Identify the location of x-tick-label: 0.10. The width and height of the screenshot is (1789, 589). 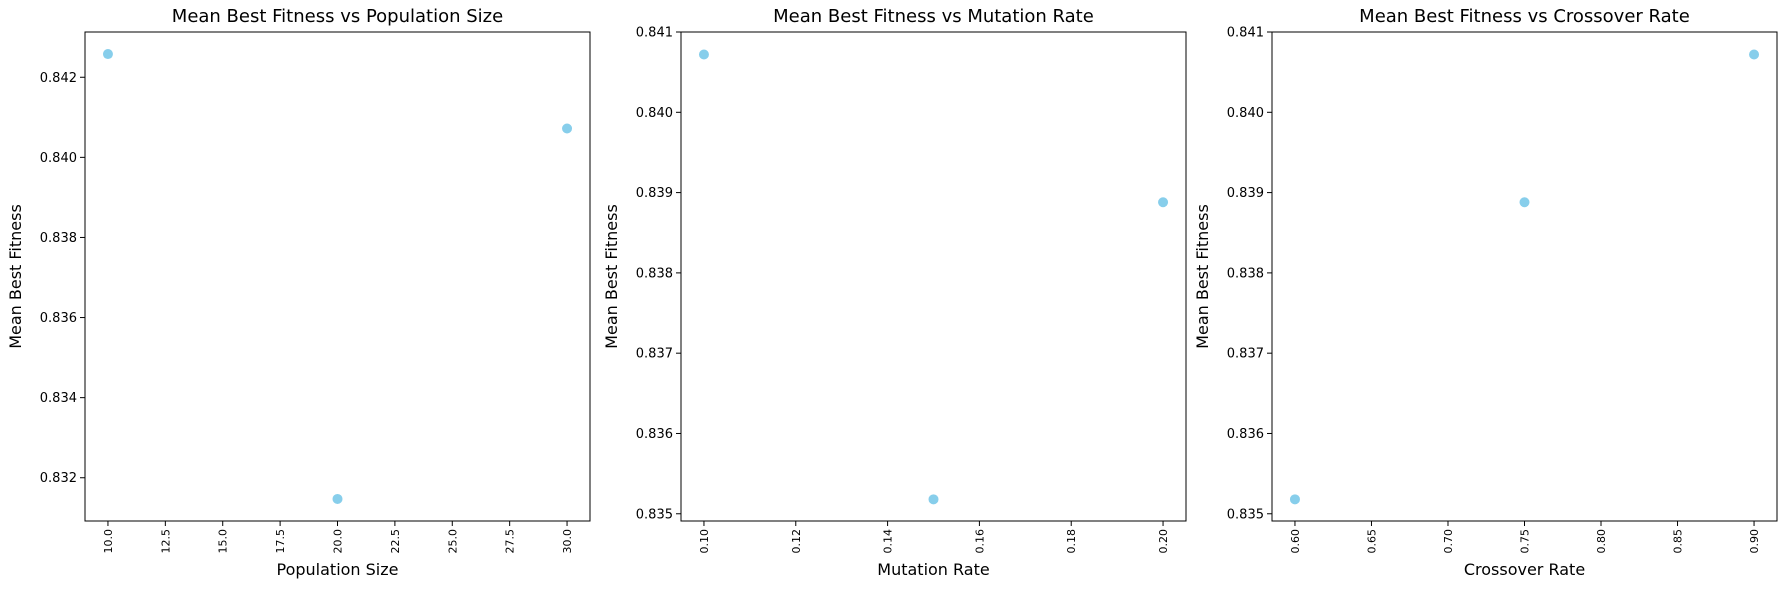
(704, 541).